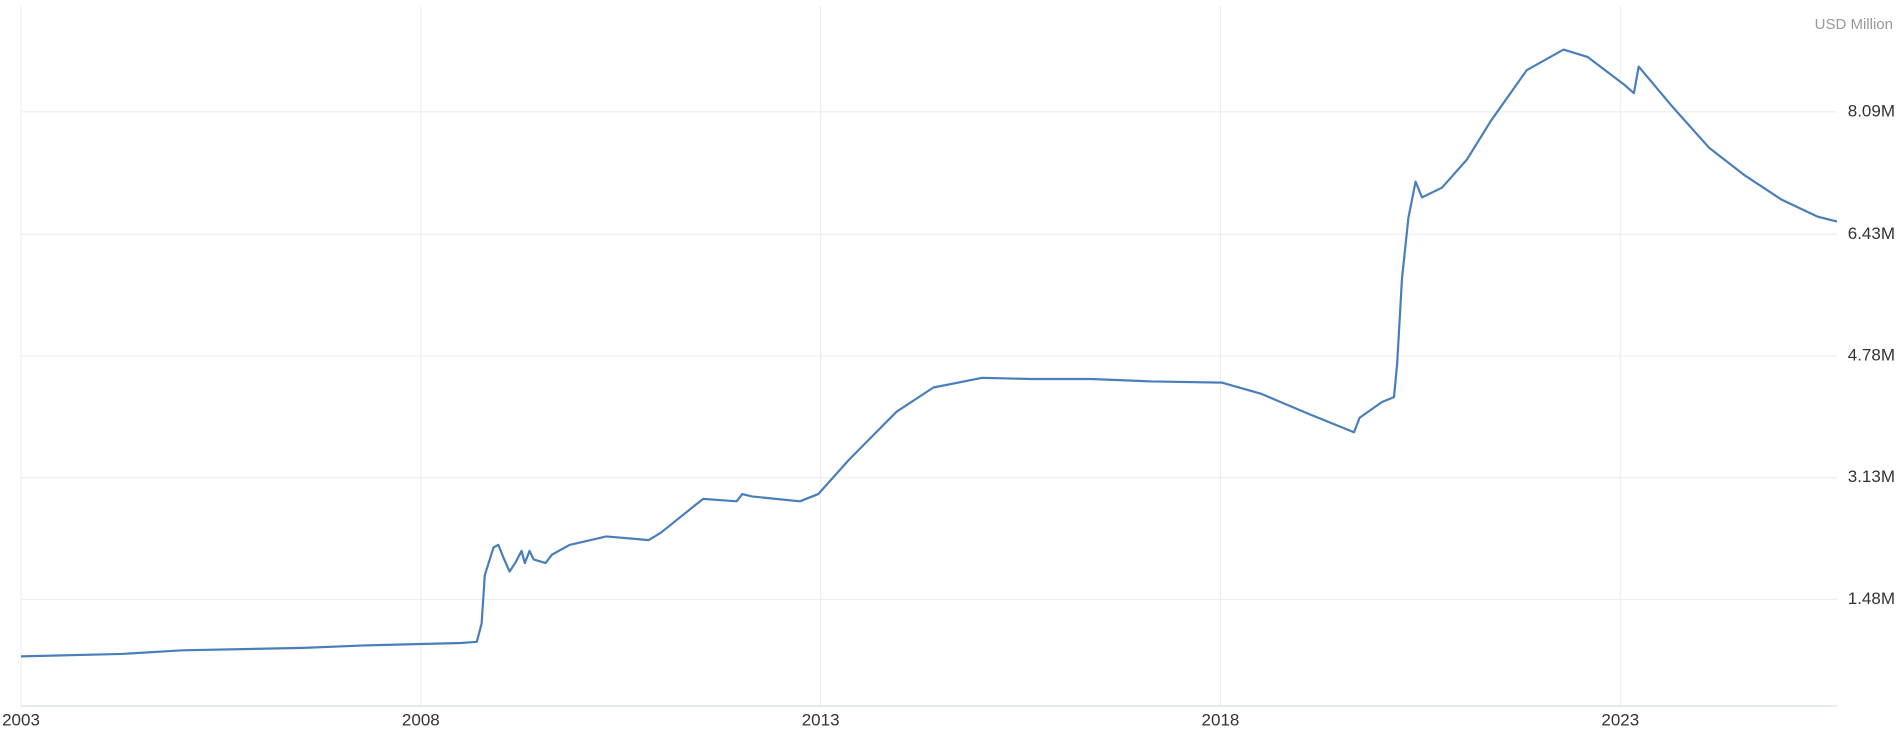 The width and height of the screenshot is (1900, 741). I want to click on x-tick-label: 2023, so click(1620, 719).